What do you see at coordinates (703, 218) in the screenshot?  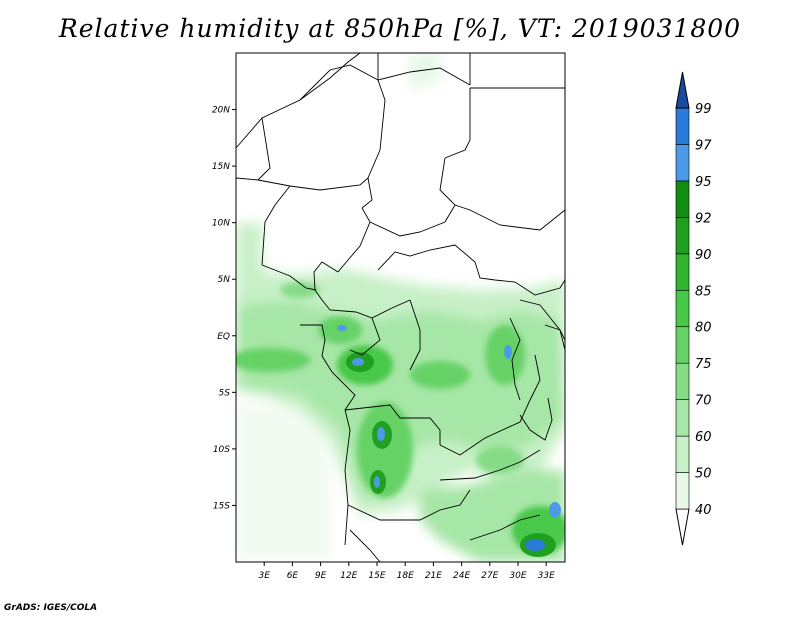 I see `colorbar-label: 92` at bounding box center [703, 218].